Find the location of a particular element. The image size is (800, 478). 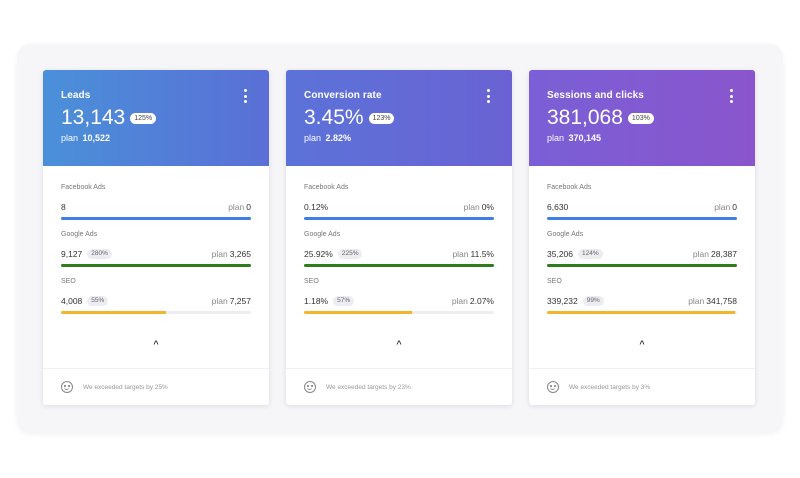

metric-percent-badge: 280% is located at coordinates (99, 254).